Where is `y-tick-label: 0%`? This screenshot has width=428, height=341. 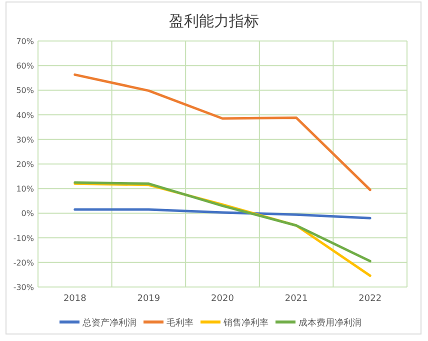
y-tick-label: 0% is located at coordinates (27, 213).